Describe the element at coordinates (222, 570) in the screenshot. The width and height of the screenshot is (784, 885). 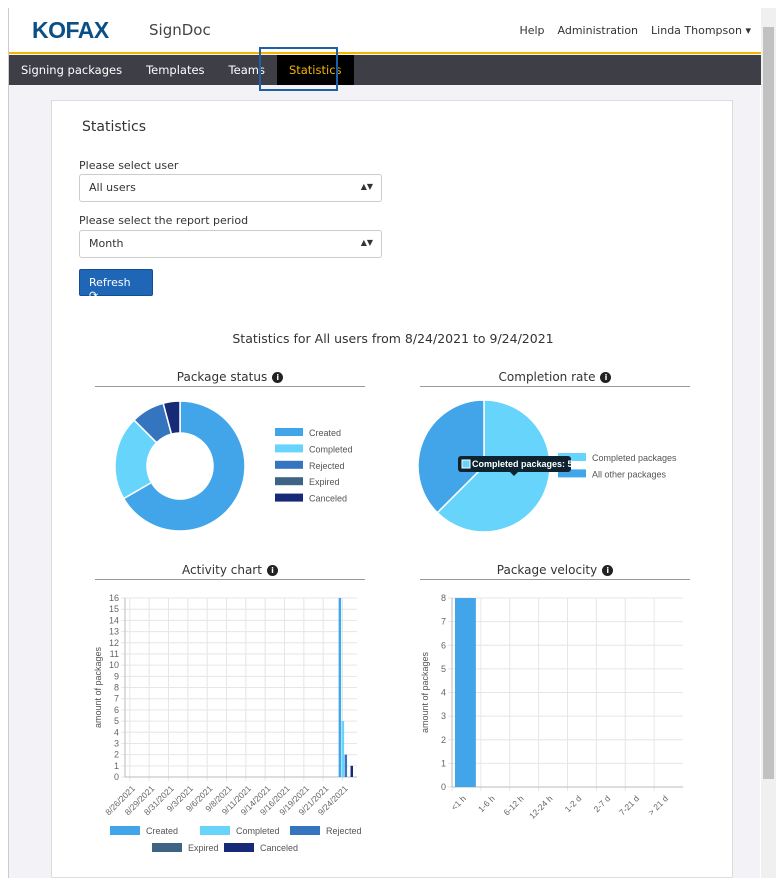
I see `chart-title: Activity chart` at that location.